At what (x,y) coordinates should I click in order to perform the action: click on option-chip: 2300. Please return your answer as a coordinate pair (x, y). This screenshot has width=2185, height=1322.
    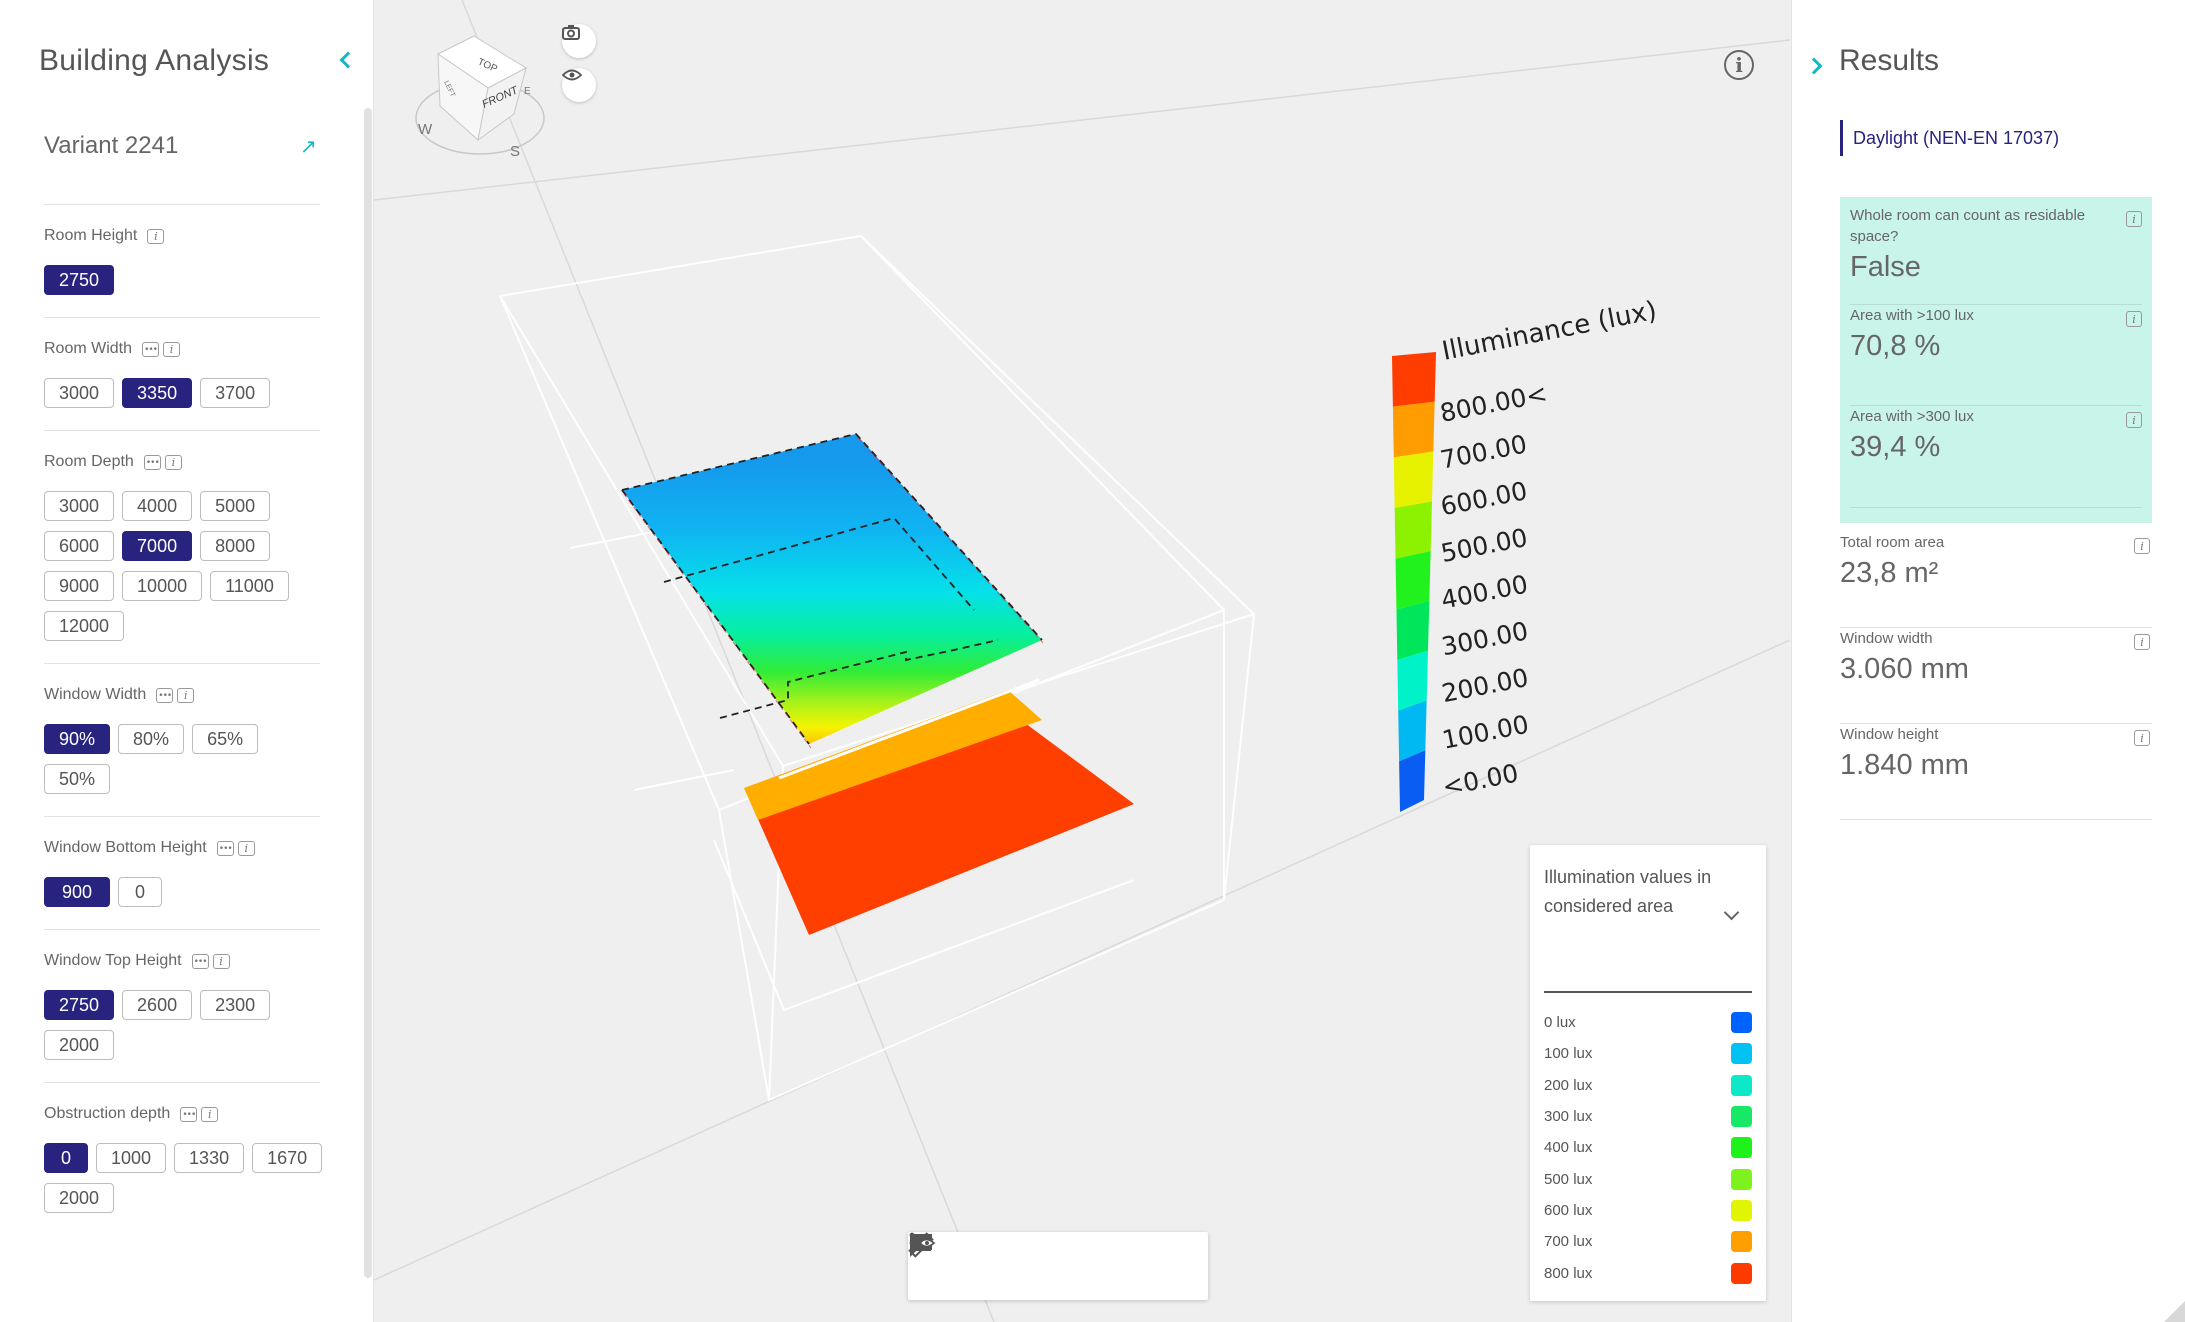
    Looking at the image, I should click on (235, 1005).